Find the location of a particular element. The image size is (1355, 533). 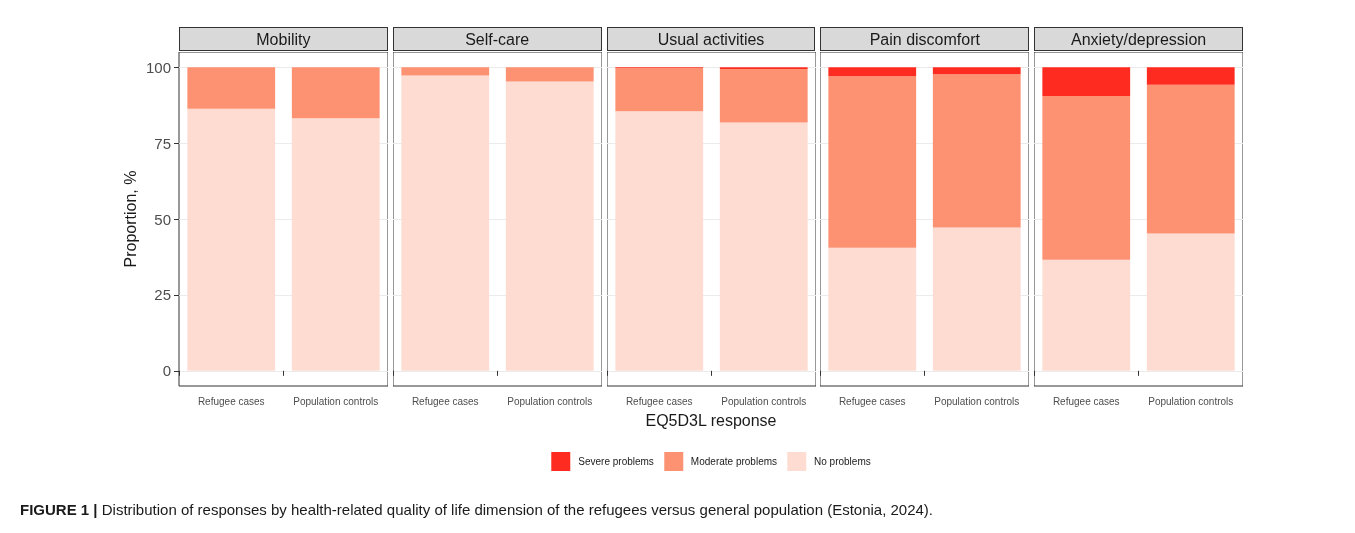

legend-label: Moderate problems is located at coordinates (734, 461).